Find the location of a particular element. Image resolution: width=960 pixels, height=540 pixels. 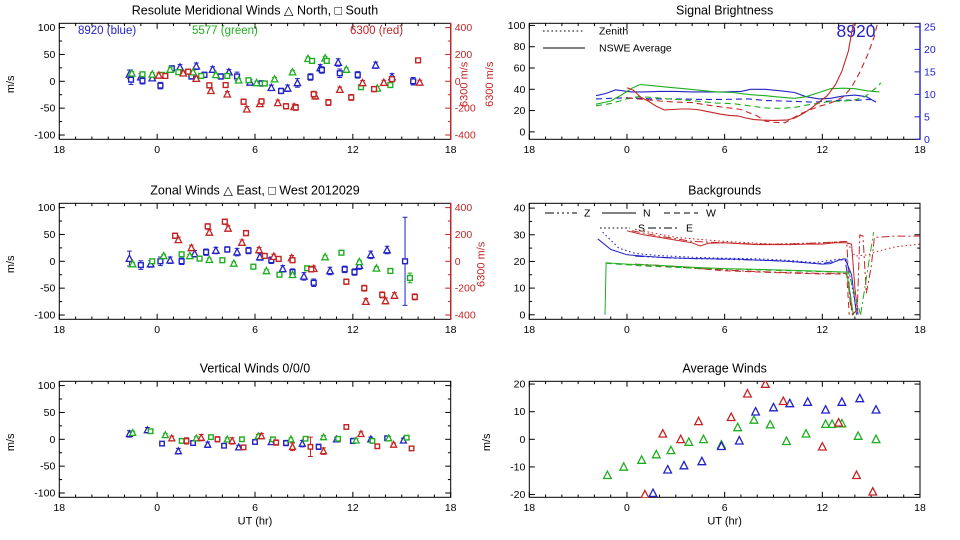

series-bg-5577-w is located at coordinates (733, 288).